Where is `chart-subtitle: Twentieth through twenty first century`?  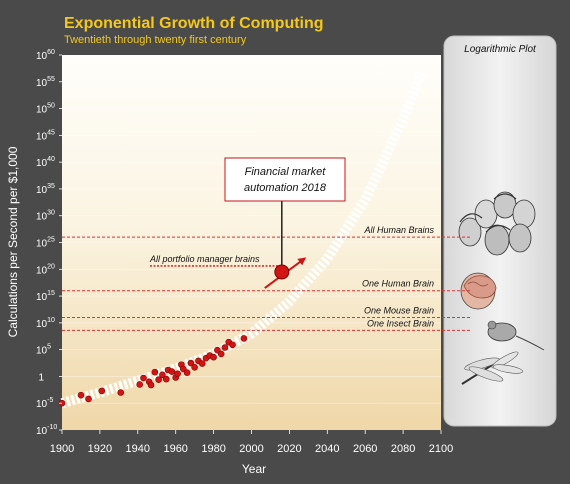 chart-subtitle: Twentieth through twenty first century is located at coordinates (155, 40).